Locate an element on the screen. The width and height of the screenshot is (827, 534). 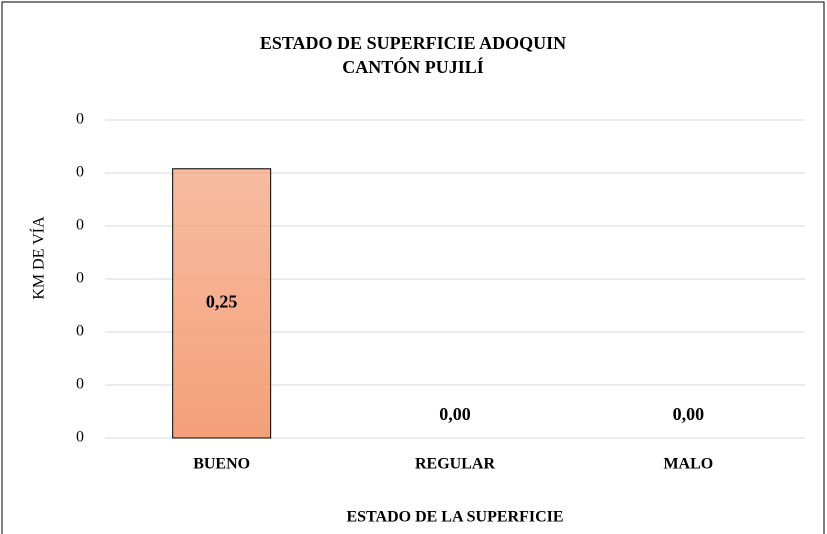
chart-title: ESTADO DE SUPERFICIE ADOQUIN is located at coordinates (413, 43).